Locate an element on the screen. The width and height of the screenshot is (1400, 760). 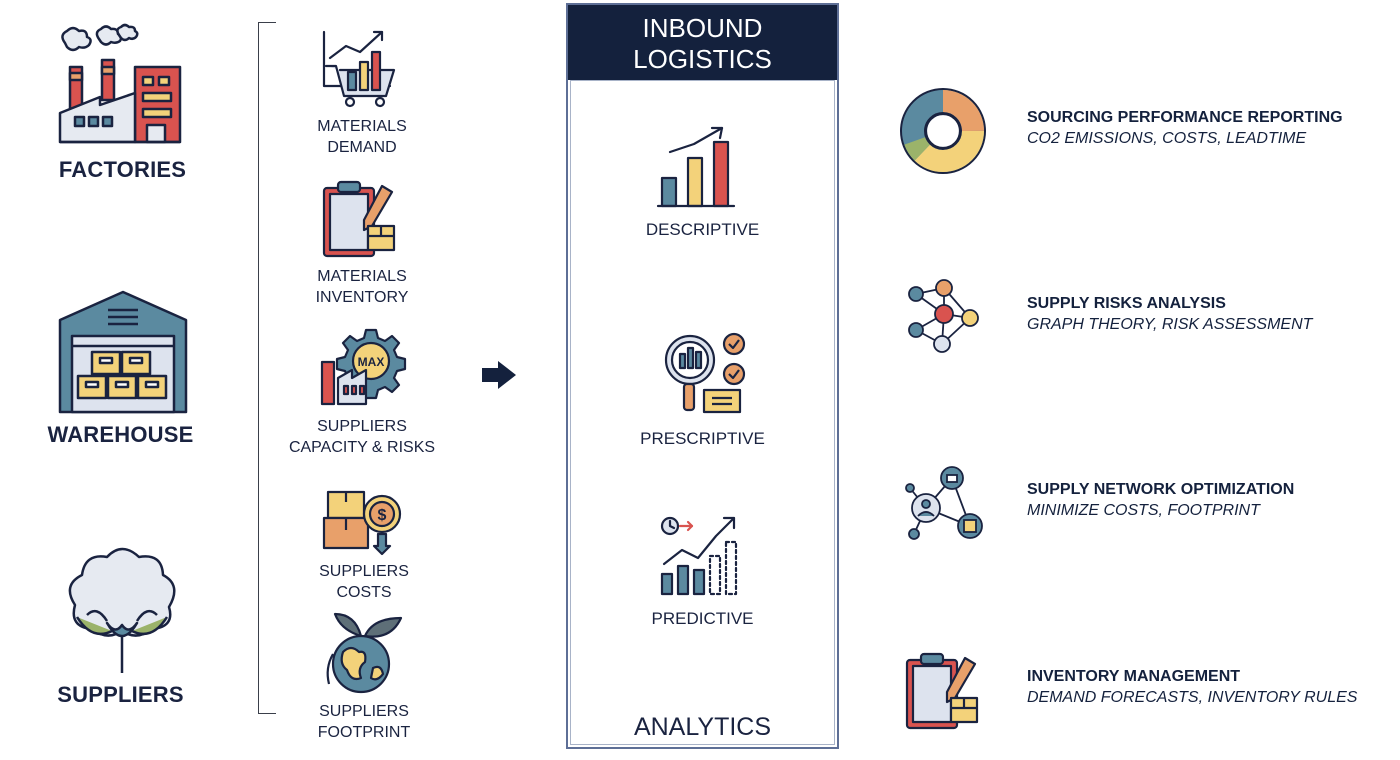
output-subtitle-inventory: DEMAND FORECASTS, INVENTORY RULES is located at coordinates (1192, 697).